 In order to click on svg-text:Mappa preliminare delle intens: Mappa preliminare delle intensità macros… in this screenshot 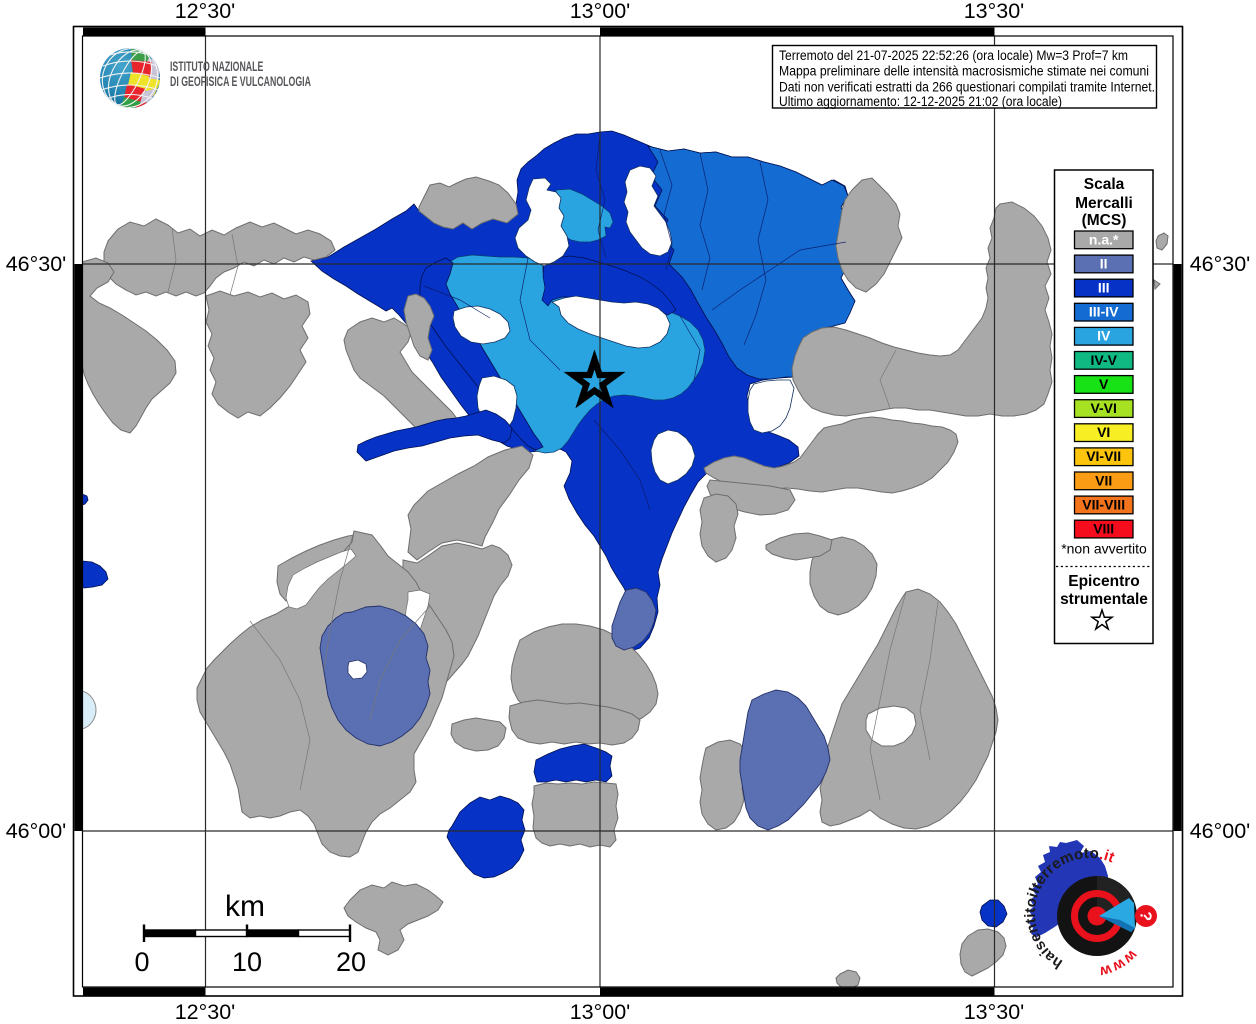, I will do `click(964, 71)`.